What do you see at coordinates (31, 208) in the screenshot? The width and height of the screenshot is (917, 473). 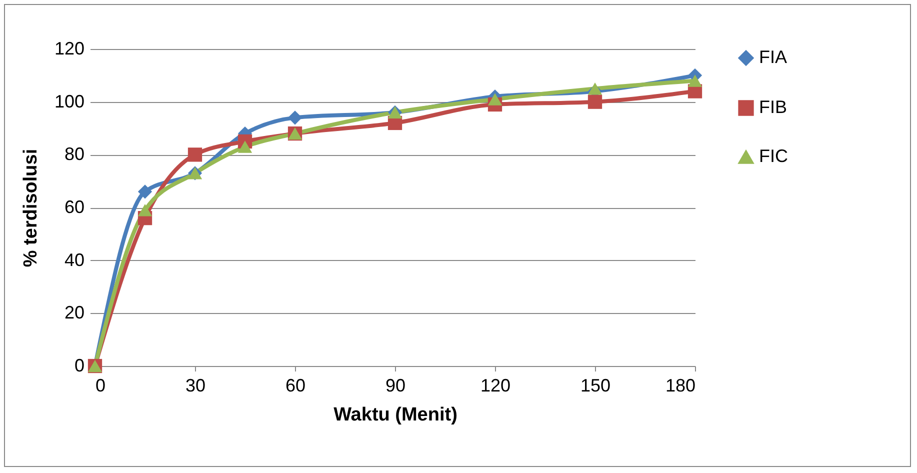 I see `y-axis-title: % terdisolusi` at bounding box center [31, 208].